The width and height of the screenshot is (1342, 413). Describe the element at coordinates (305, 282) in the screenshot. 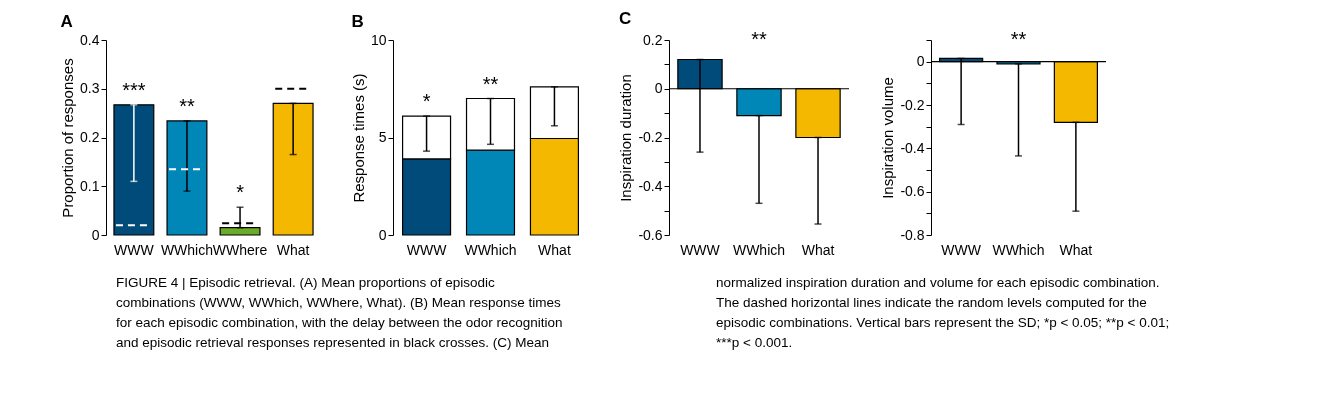

I see `caption: FIGURE 4 | Episodic retrieval. (A) Mean proportions of episodic` at that location.